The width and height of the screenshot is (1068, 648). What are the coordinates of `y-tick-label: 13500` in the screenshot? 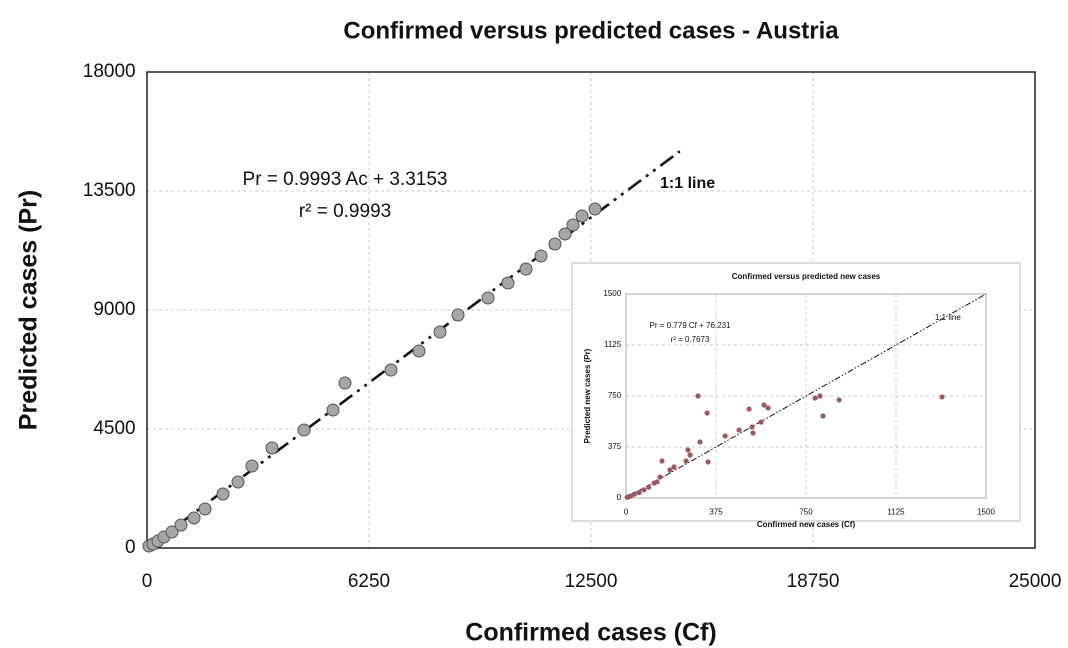 It's located at (109, 190).